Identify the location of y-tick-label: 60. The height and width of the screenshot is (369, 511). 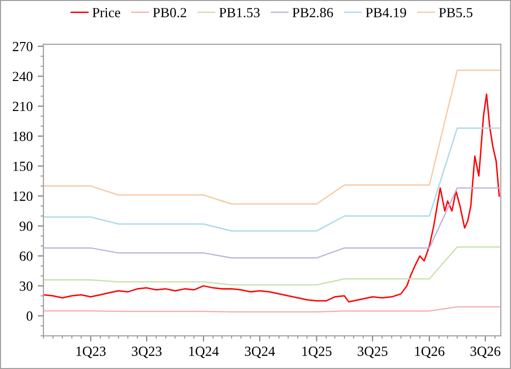
(26, 256).